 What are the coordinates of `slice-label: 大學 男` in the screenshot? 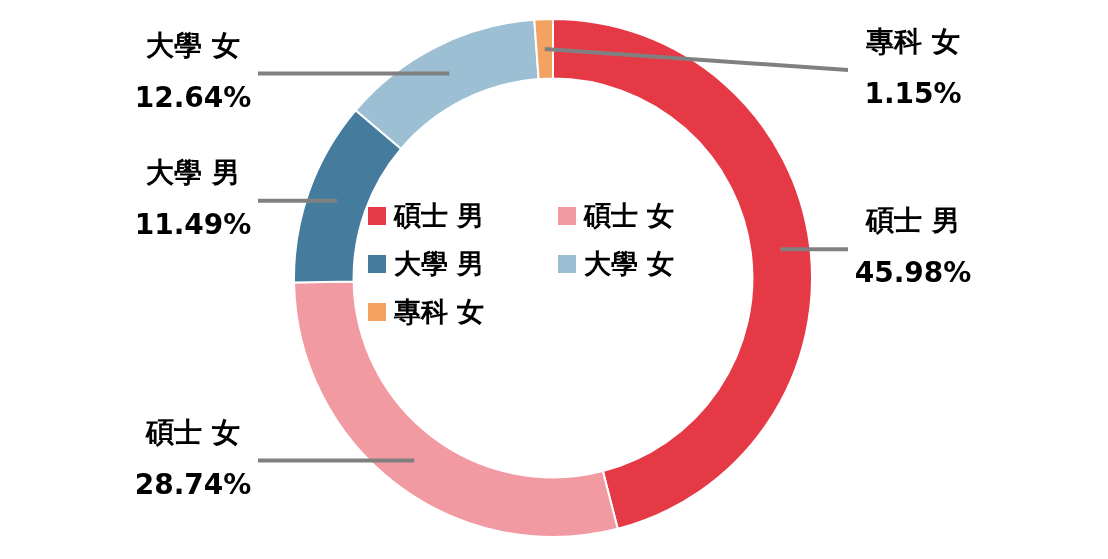 It's located at (193, 173).